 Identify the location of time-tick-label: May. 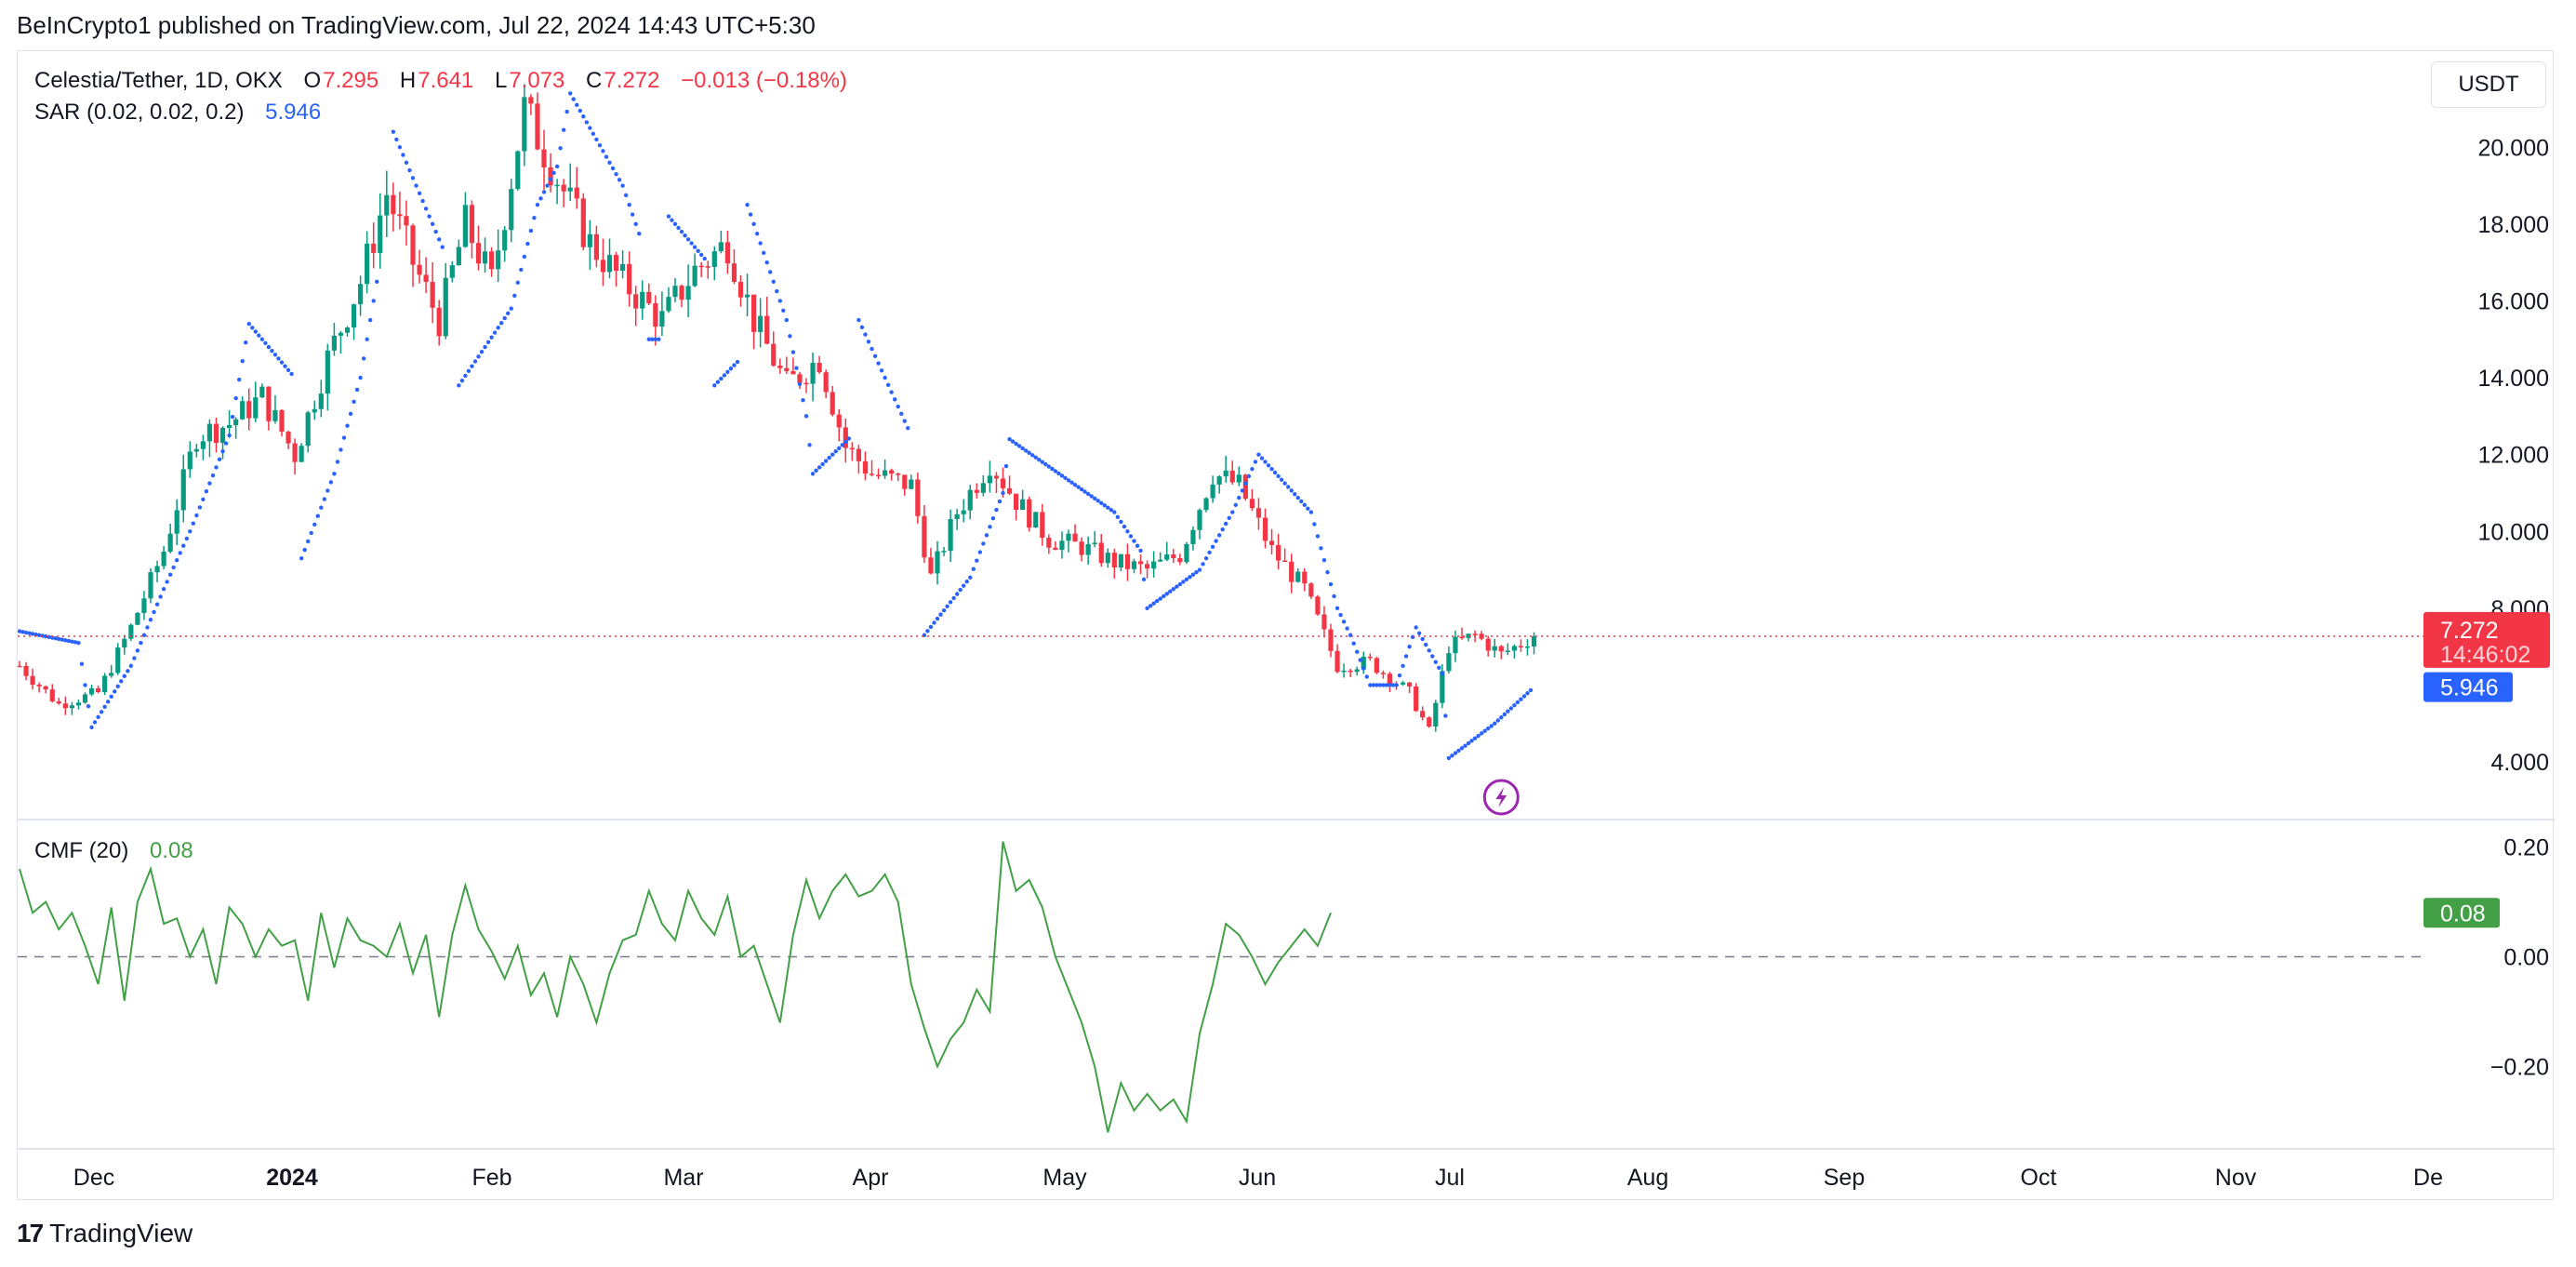
(1064, 1178).